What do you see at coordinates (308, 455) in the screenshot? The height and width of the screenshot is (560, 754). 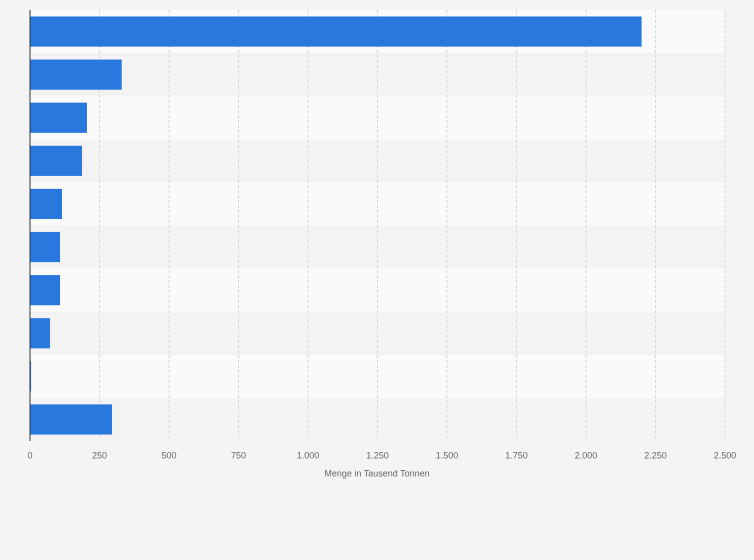 I see `x-tick-label: 1.000` at bounding box center [308, 455].